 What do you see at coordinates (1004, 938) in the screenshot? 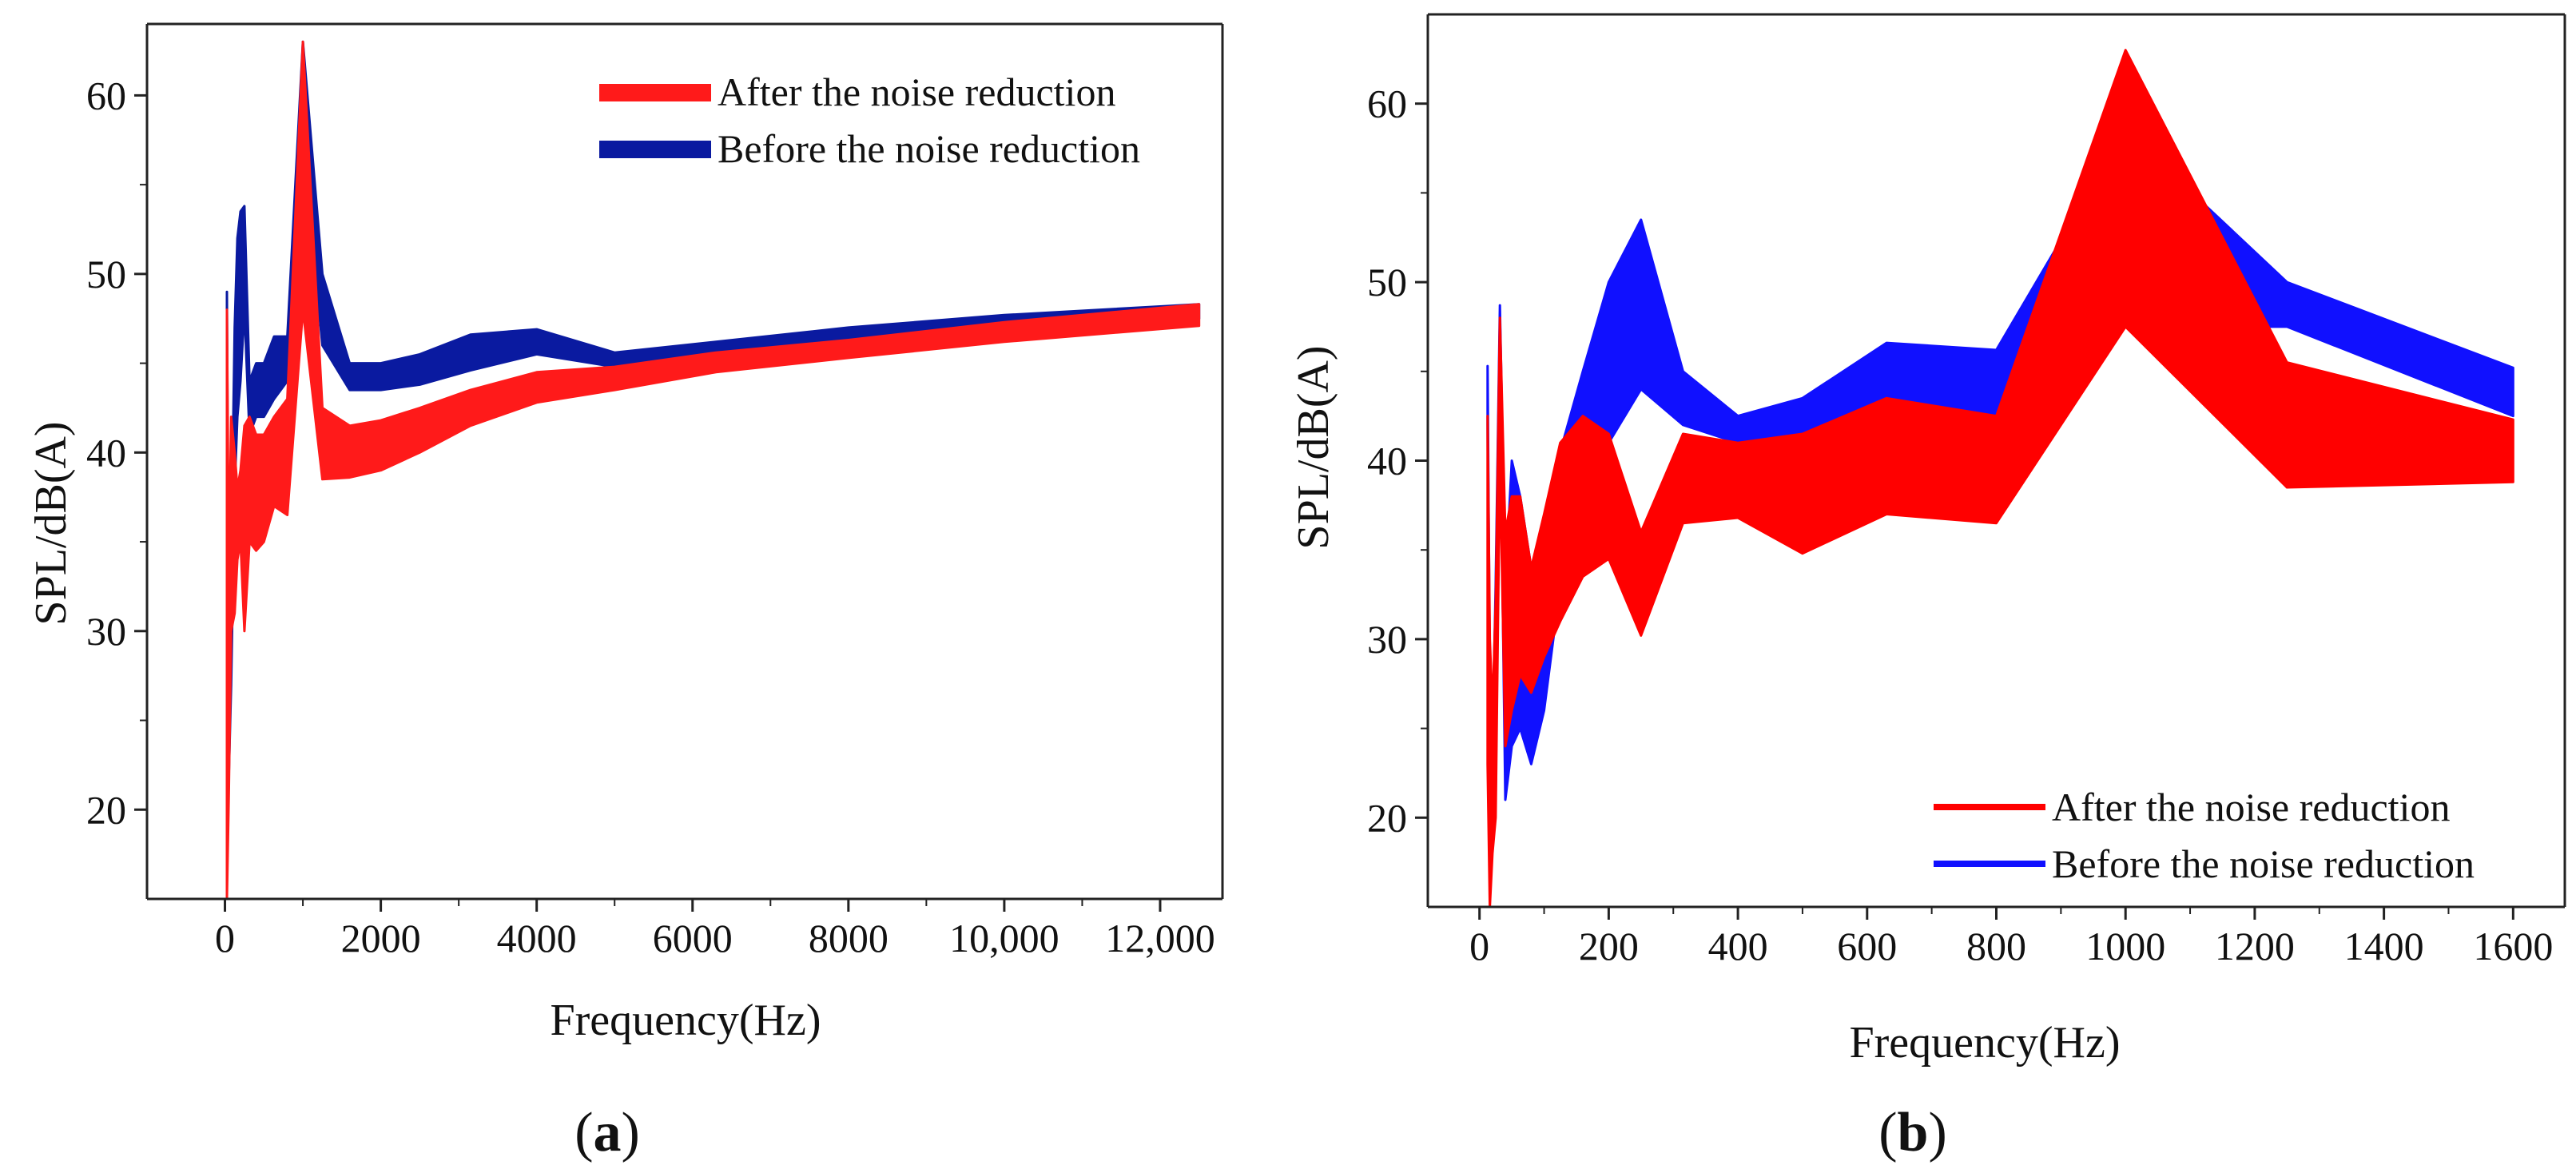
I see `x-tick-label-a-5: 10,000` at bounding box center [1004, 938].